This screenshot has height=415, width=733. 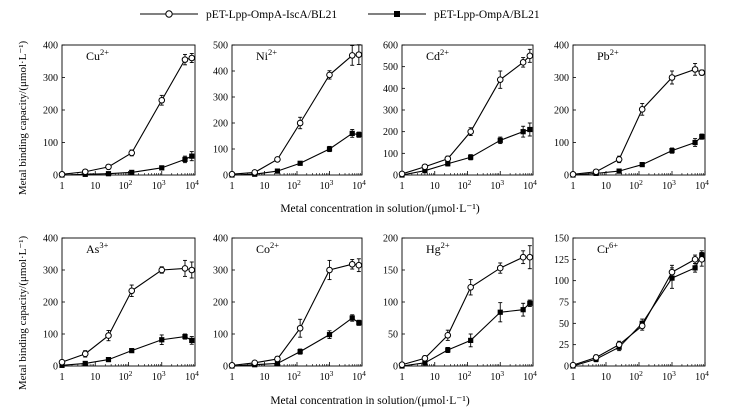 I want to click on y-tick-label: 200, so click(x=390, y=132).